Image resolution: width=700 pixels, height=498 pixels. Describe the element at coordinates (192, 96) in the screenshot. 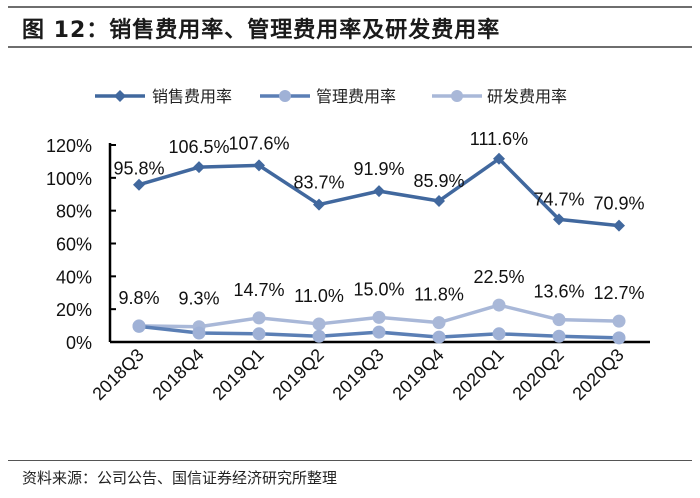

I see `legend-label: 销售费用率` at that location.